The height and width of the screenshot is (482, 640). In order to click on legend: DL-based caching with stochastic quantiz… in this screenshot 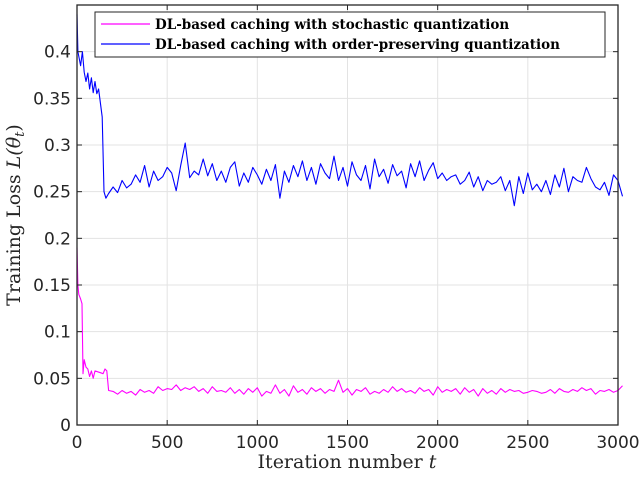, I will do `click(350, 34)`.